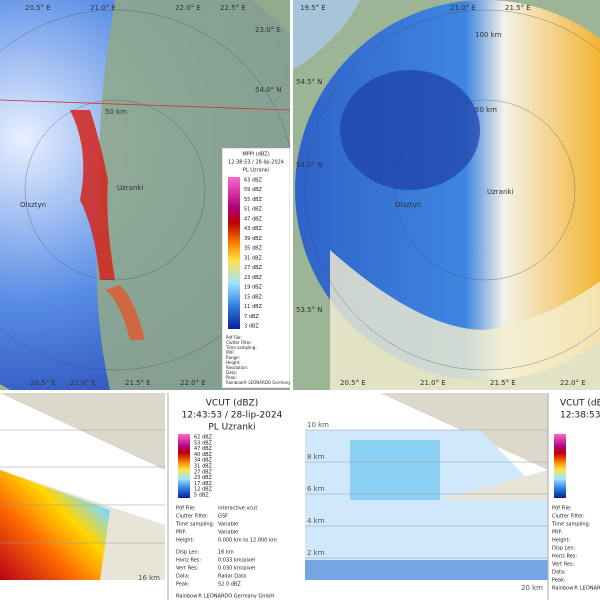  I want to click on scale-label: 15 dBZ, so click(253, 297).